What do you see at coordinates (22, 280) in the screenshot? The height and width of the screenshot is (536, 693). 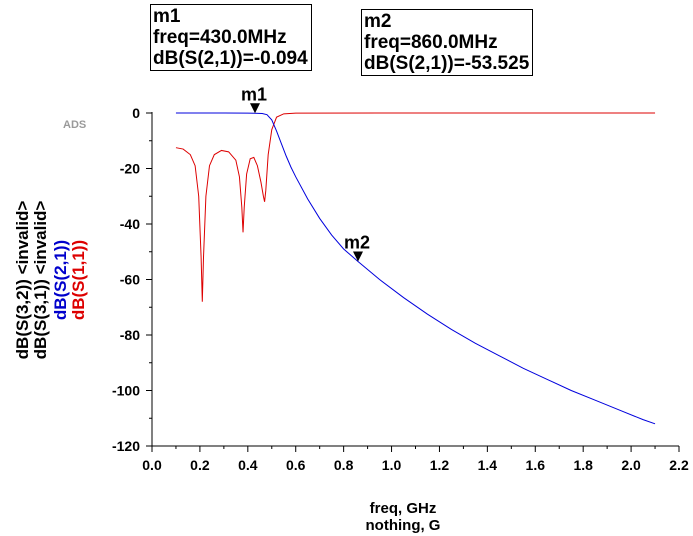 I see `y-axis-label: dB(S(3,2)) <invalid>` at bounding box center [22, 280].